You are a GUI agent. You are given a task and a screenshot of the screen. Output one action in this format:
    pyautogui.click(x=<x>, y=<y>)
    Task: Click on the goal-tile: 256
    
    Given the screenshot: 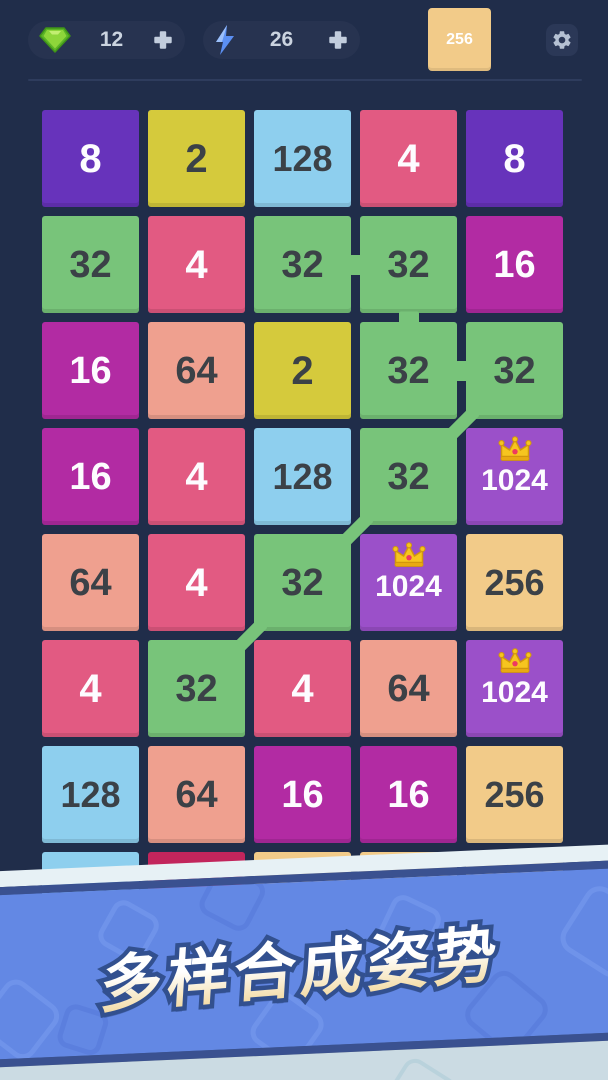 What is the action you would take?
    pyautogui.click(x=459, y=39)
    